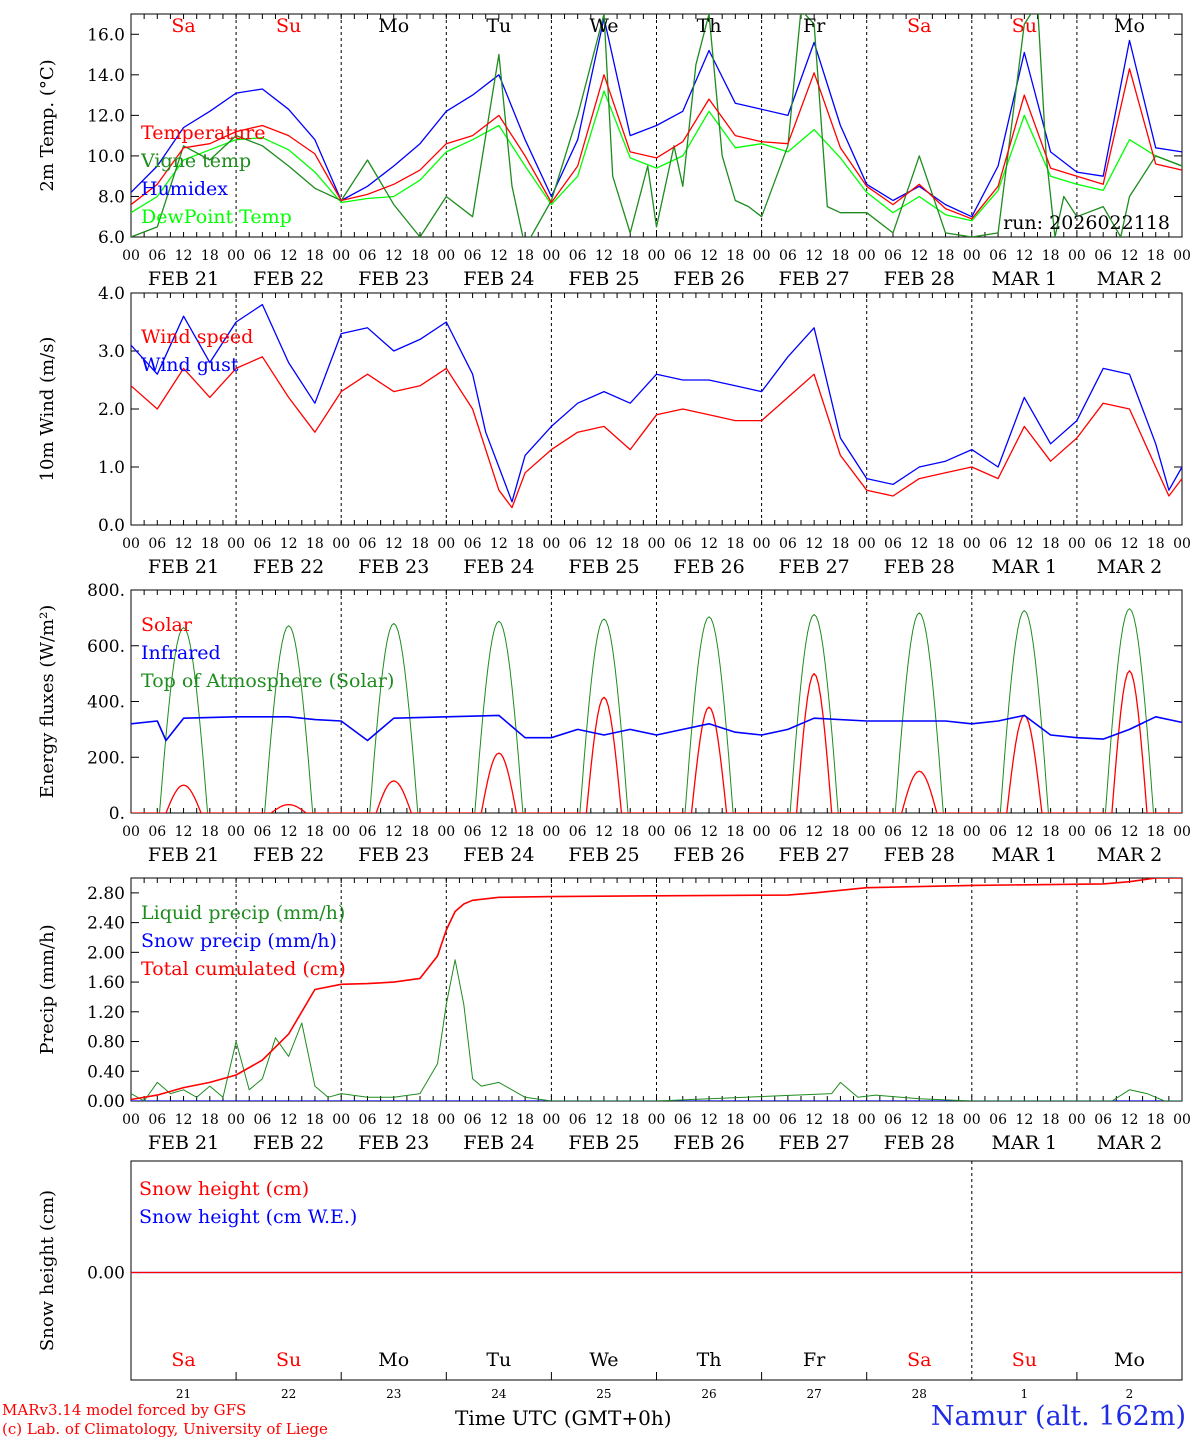 Image resolution: width=1194 pixels, height=1440 pixels. I want to click on y-axis-label: 10m Wind (m/s), so click(47, 409).